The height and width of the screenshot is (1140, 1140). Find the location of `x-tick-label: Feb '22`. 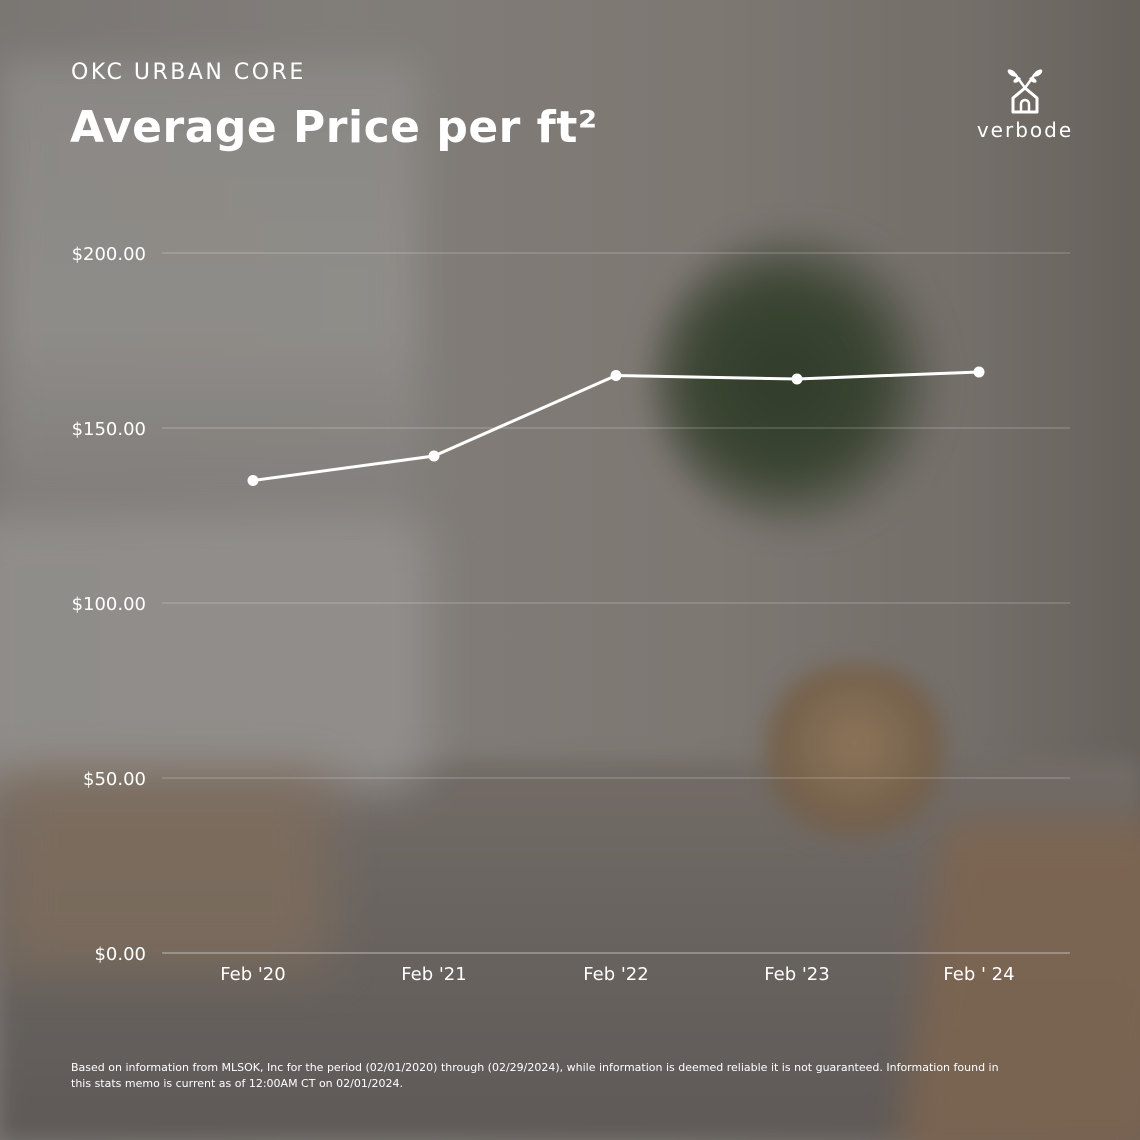

x-tick-label: Feb '22 is located at coordinates (615, 974).